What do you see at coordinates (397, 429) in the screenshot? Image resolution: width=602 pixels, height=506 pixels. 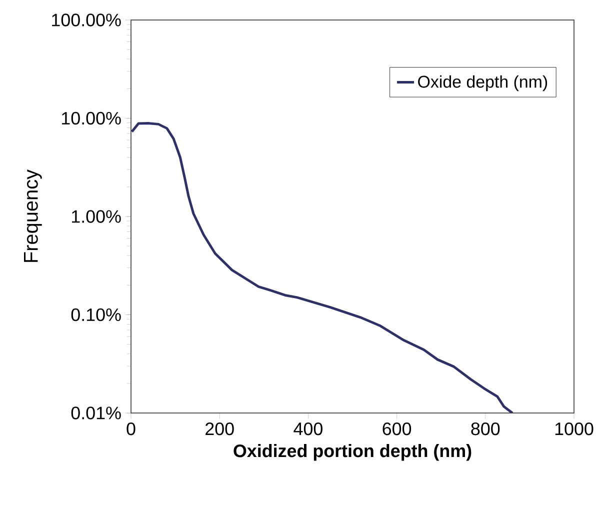 I see `x-tick-label: 600` at bounding box center [397, 429].